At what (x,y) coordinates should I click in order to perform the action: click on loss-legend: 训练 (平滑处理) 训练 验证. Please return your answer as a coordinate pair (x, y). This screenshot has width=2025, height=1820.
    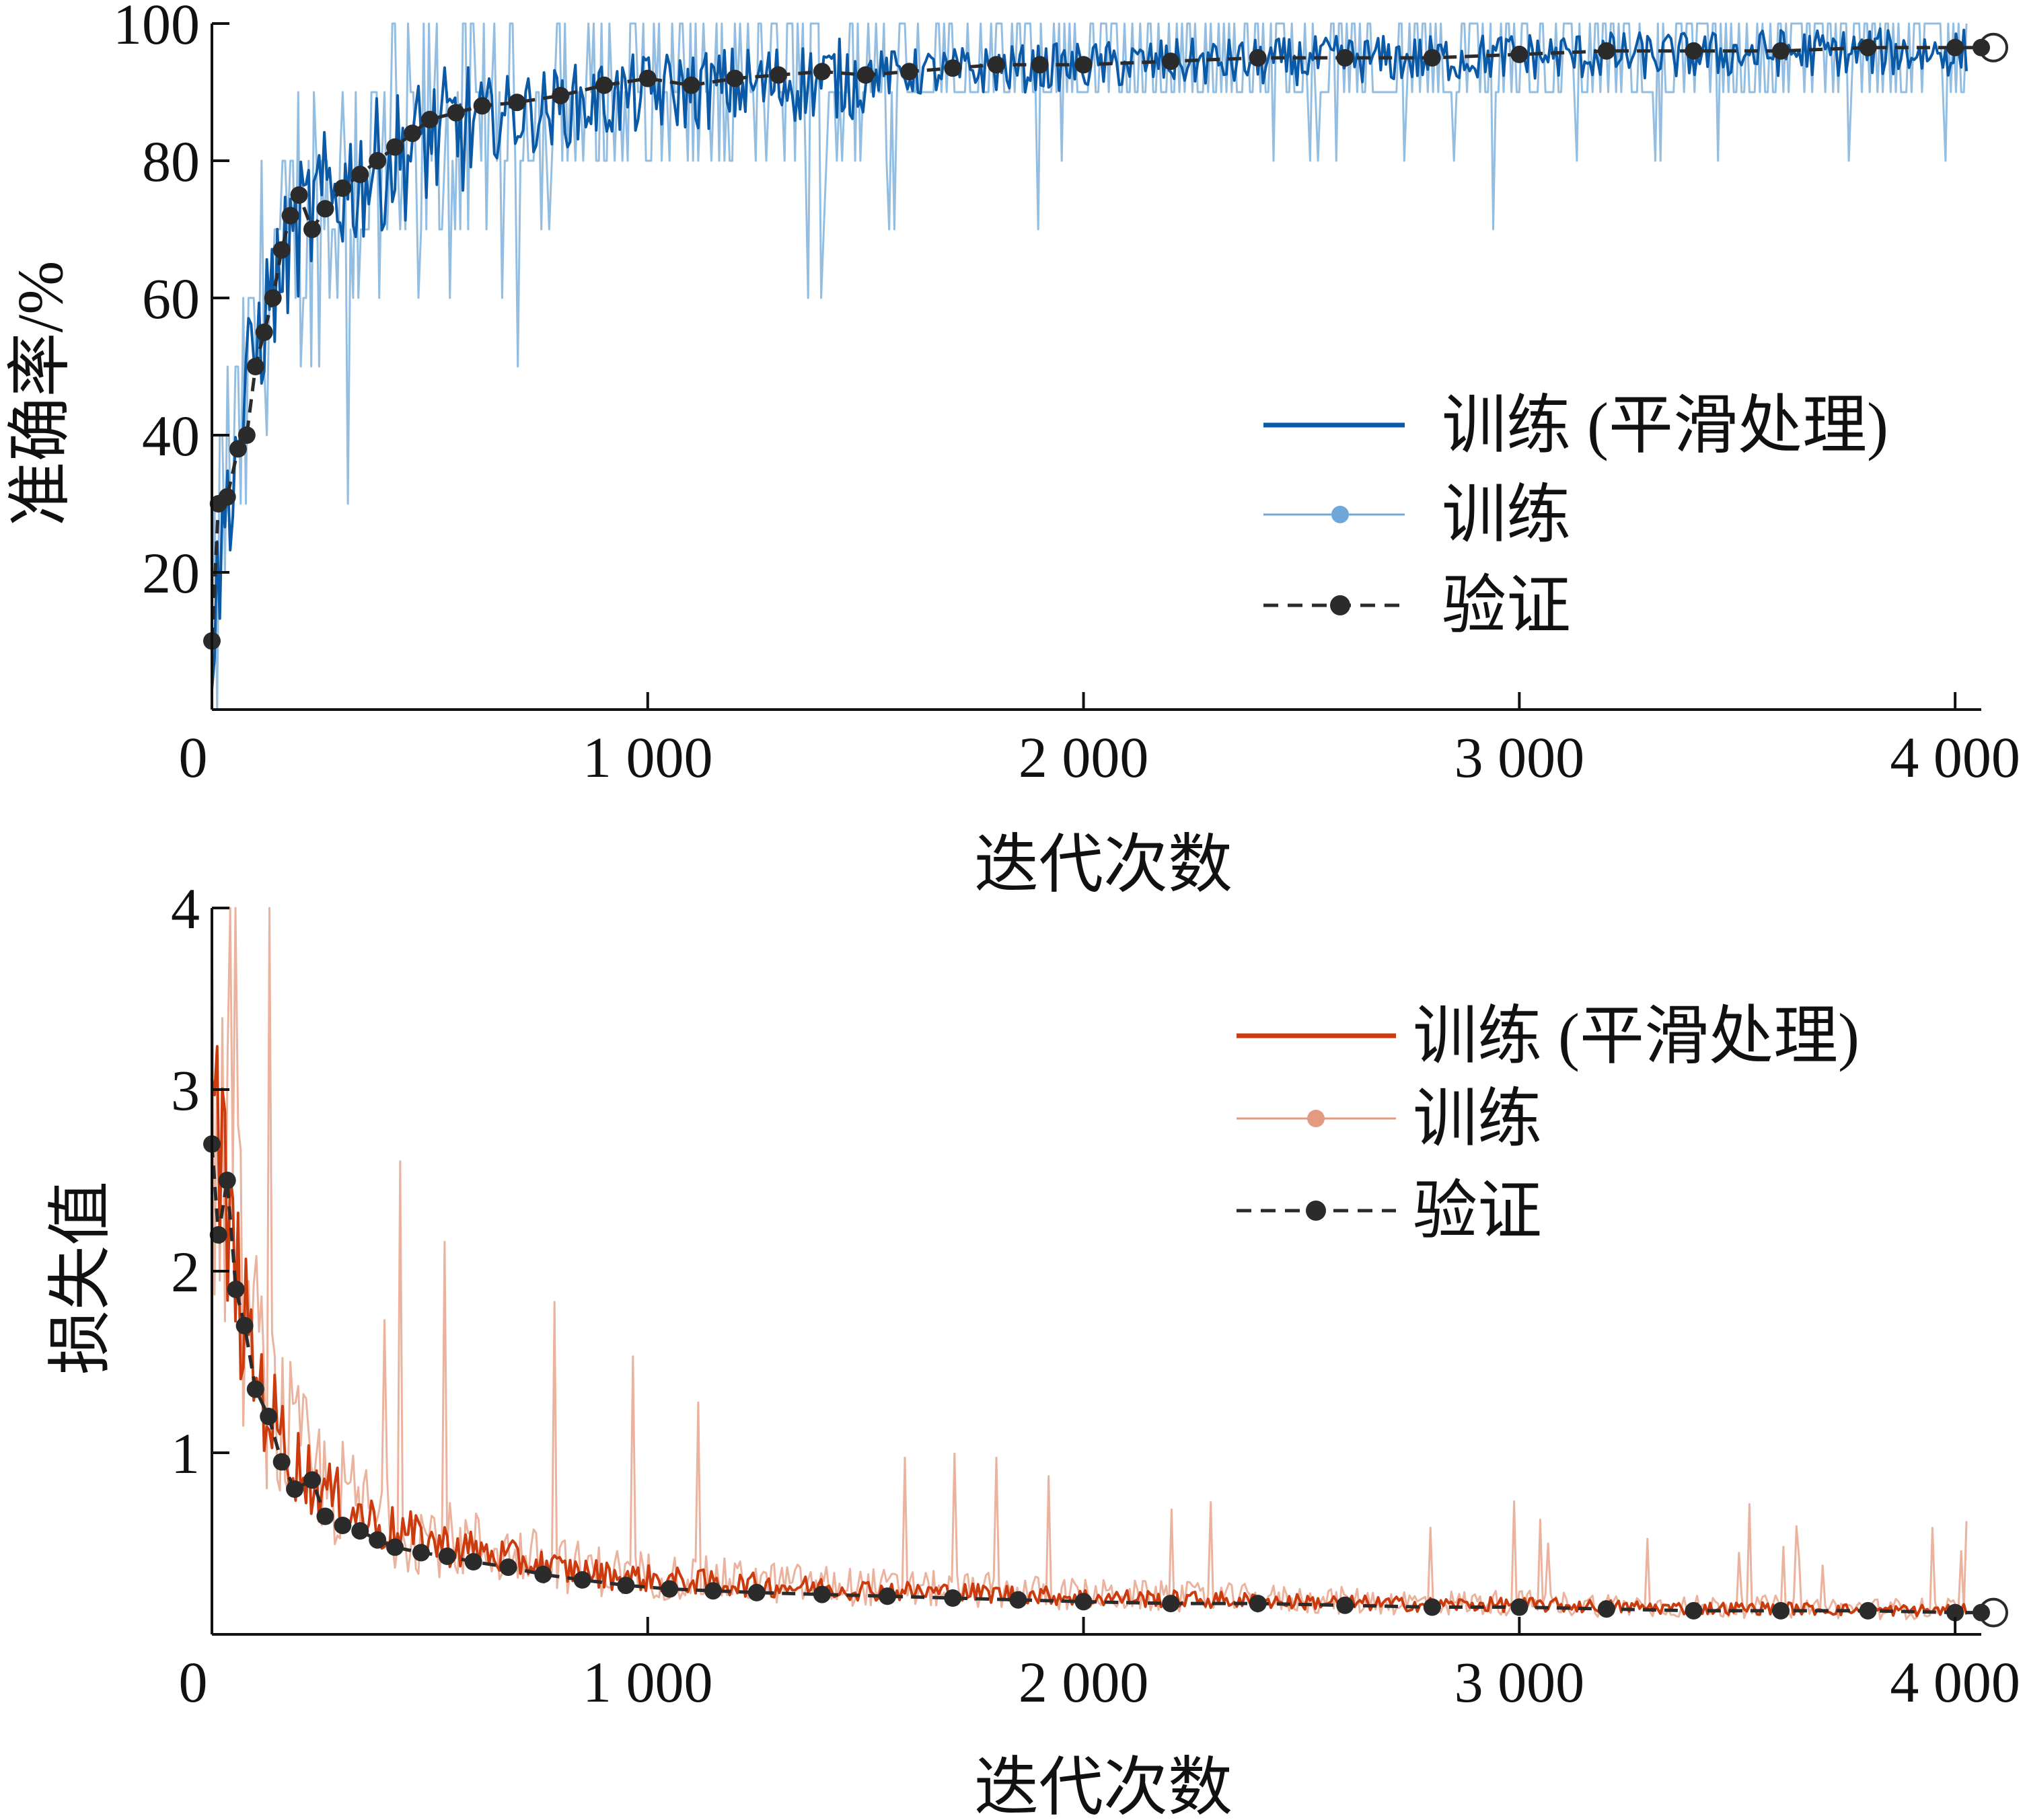
    Looking at the image, I should click on (1549, 1123).